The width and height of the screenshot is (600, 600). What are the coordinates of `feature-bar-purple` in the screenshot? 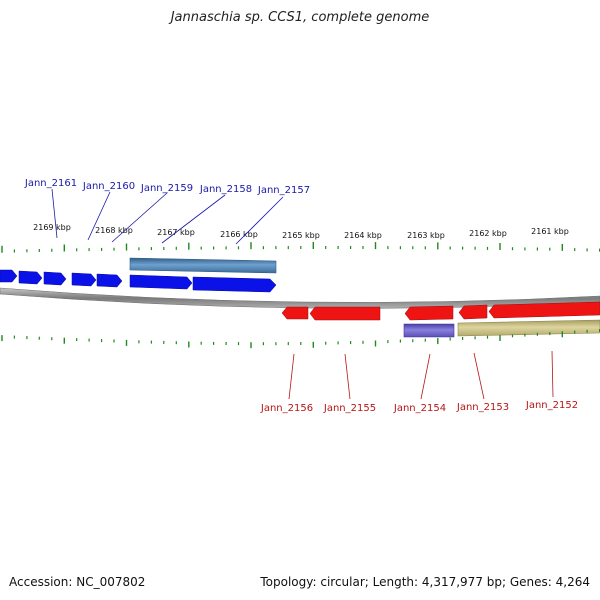 It's located at (429, 330).